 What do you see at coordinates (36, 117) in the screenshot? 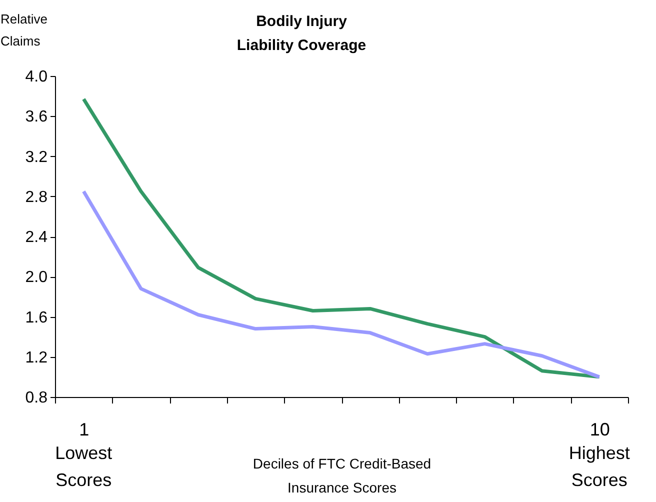
I see `y-tick-label: 3.6` at bounding box center [36, 117].